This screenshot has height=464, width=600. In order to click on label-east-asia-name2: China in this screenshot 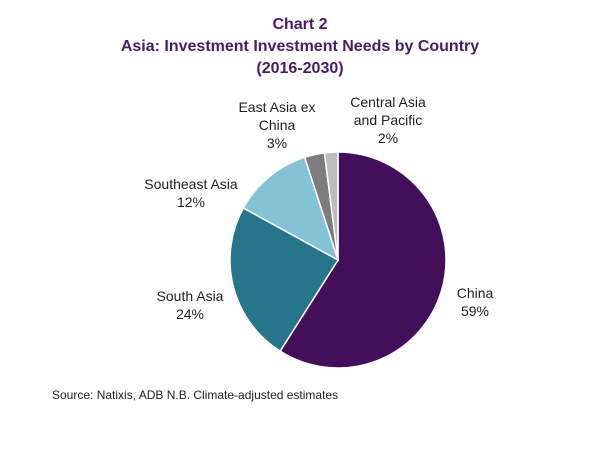, I will do `click(277, 125)`.